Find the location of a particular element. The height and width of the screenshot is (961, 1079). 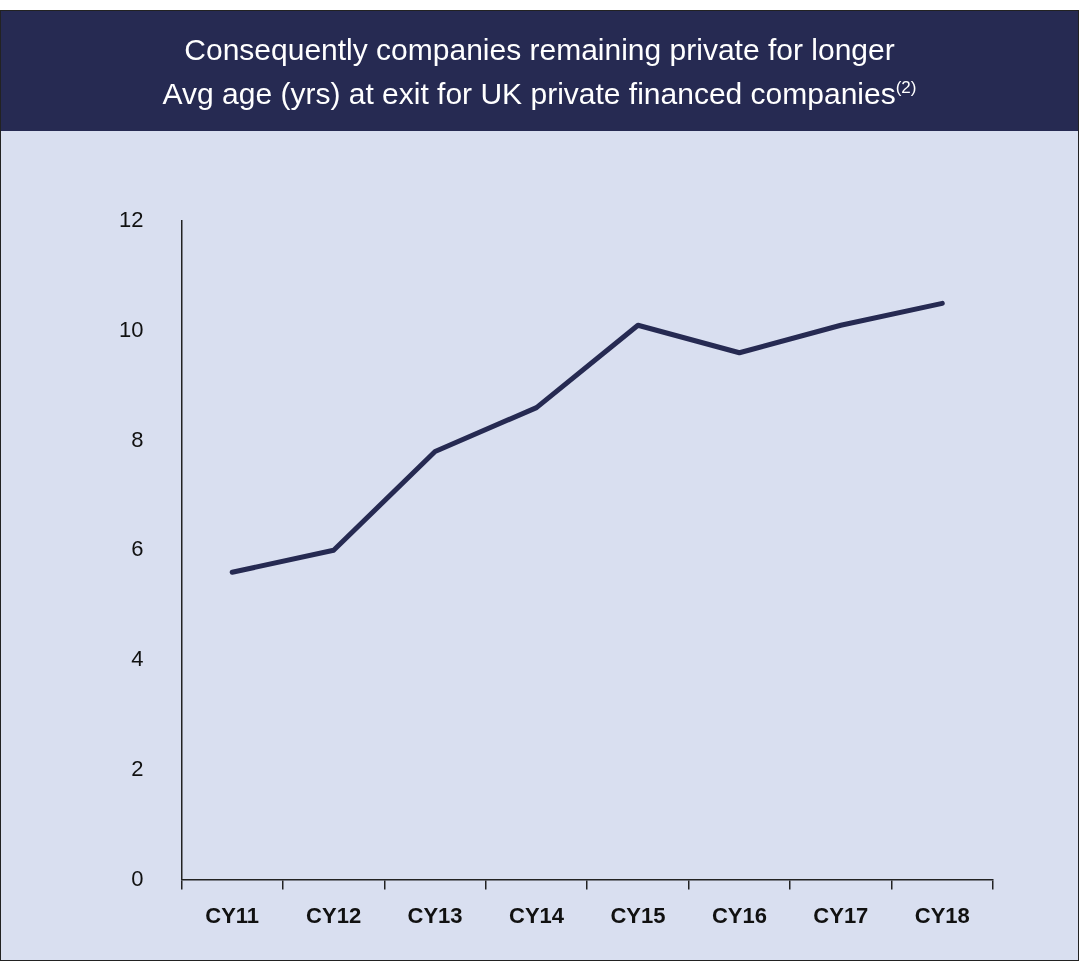

chart-subtitle: Avg age (yrs) at exit for UK private financed companies$^{(2)}$ is located at coordinates (539, 94).